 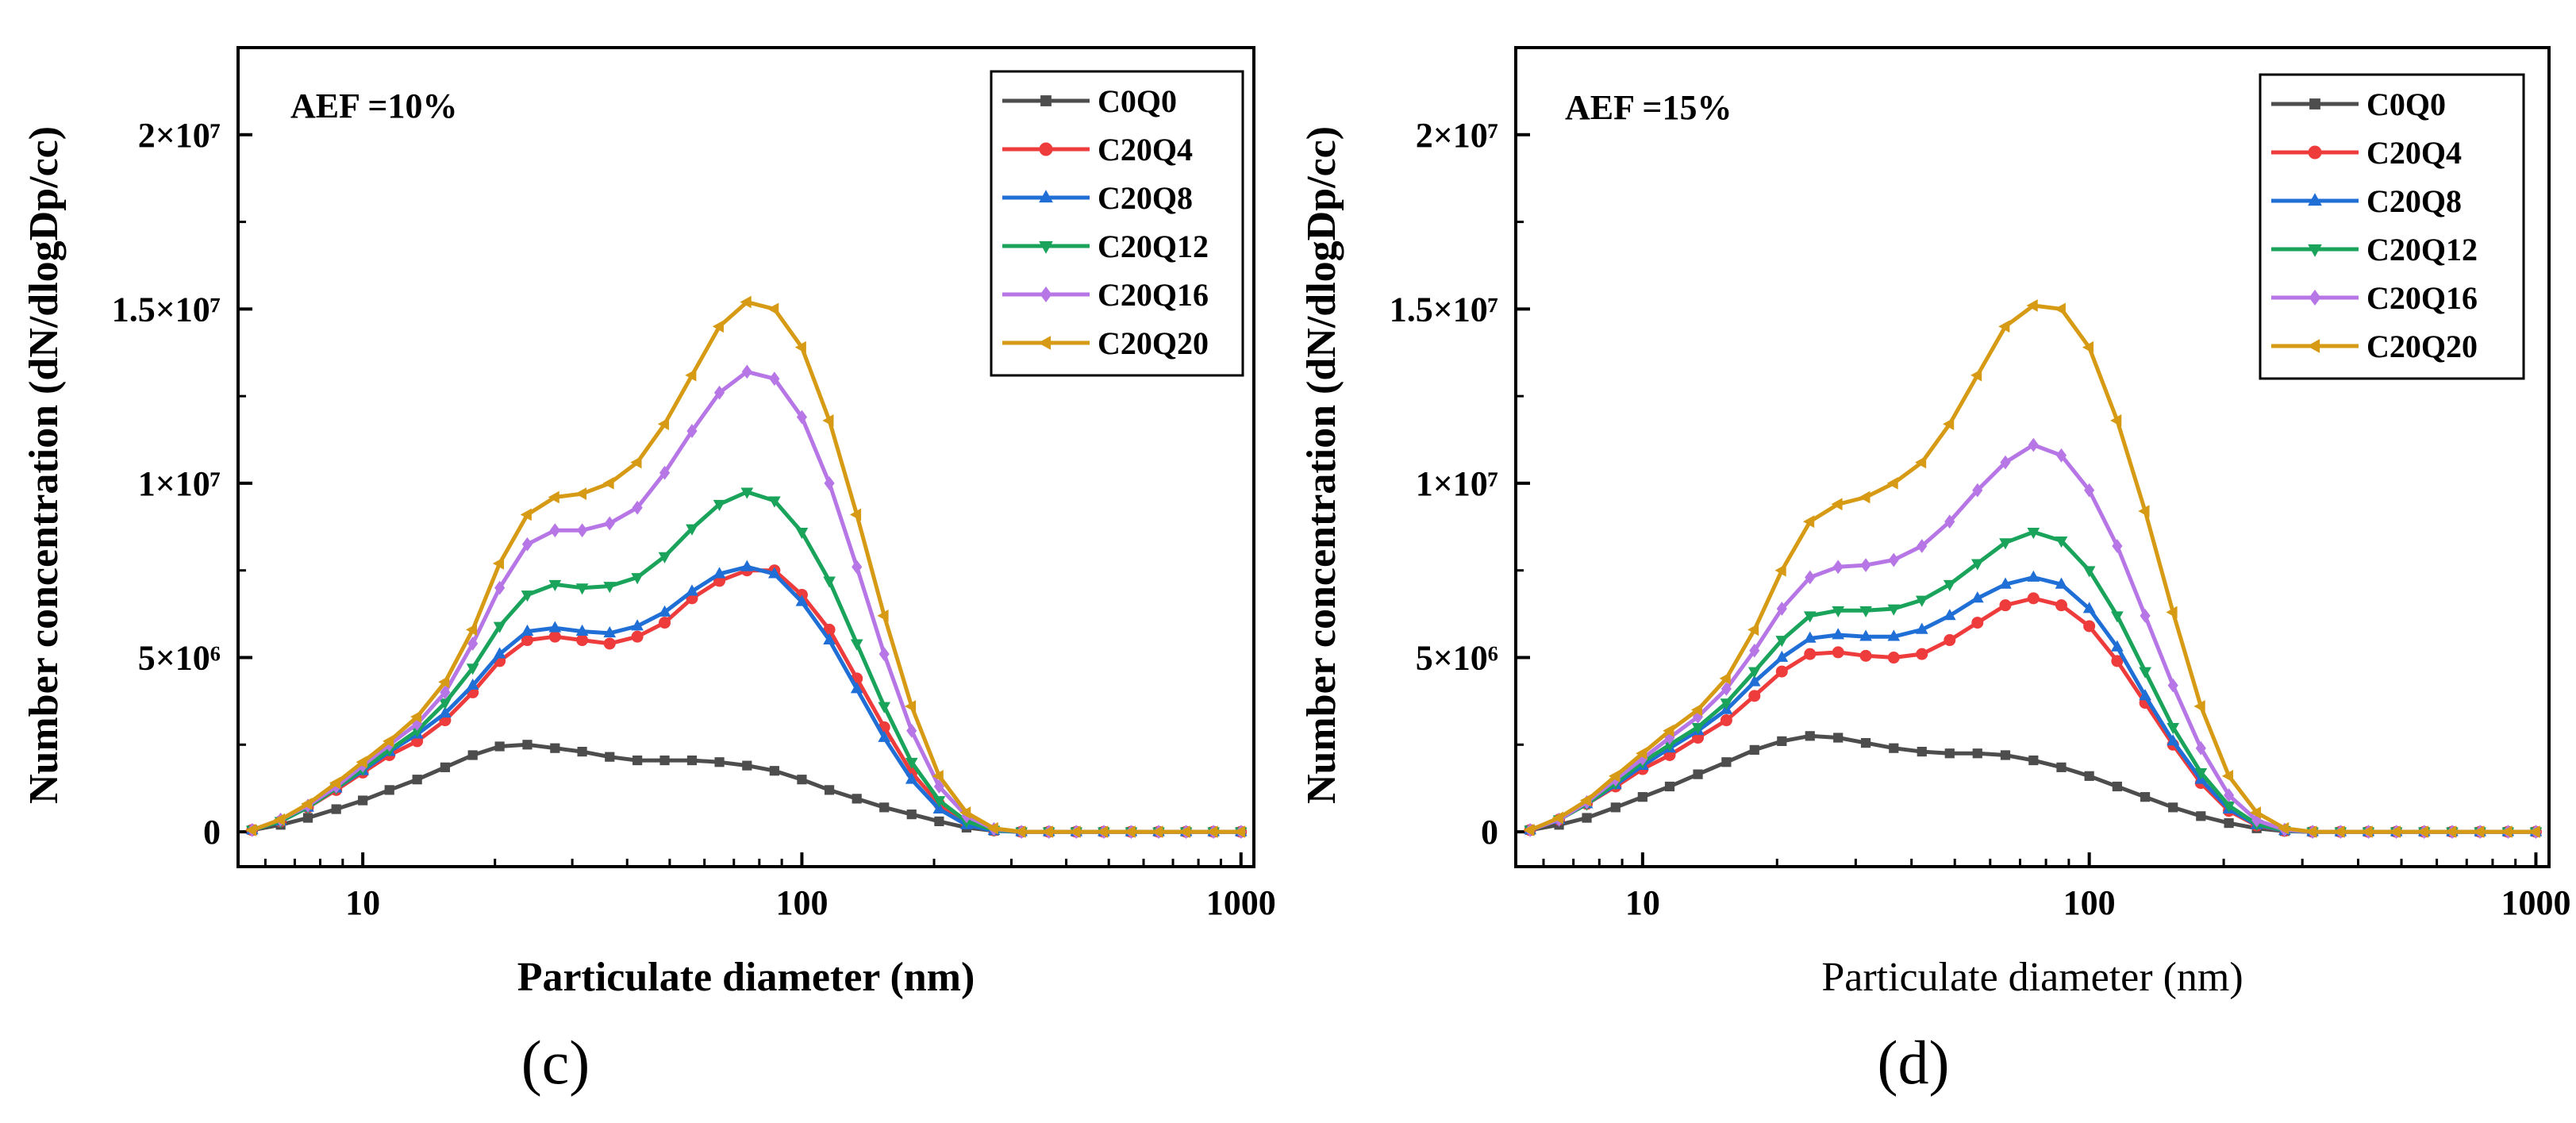 I want to click on legend-item-c20q8: C20Q8, so click(x=1097, y=198).